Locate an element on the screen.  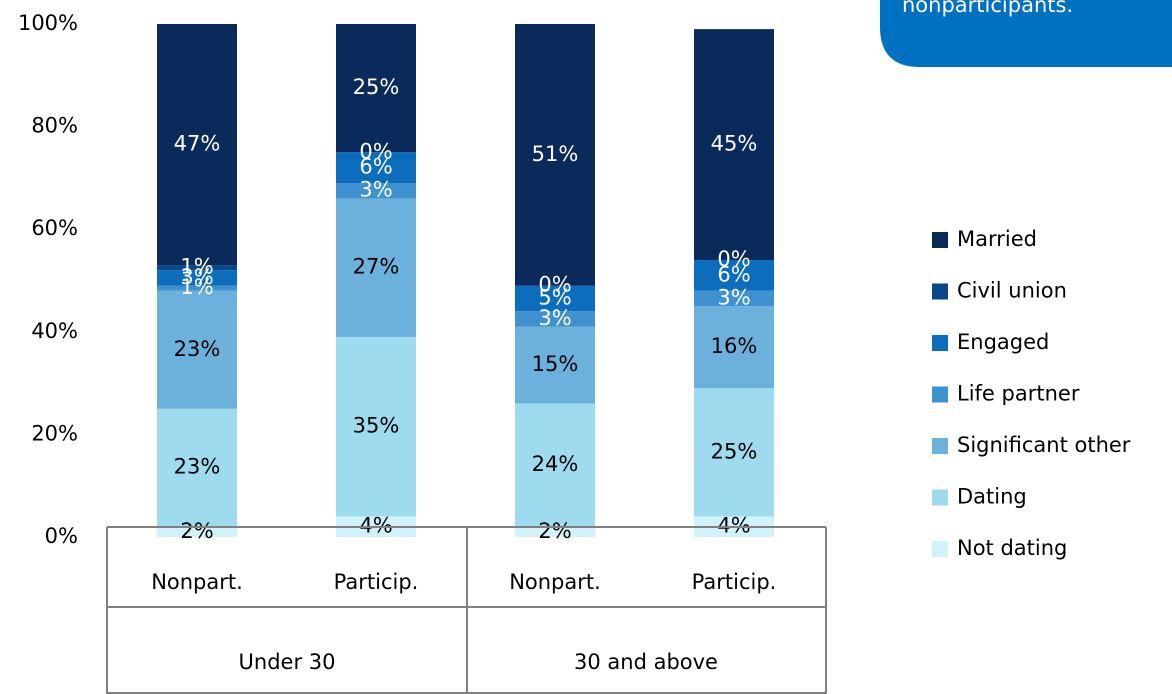
group-label: 30 and above is located at coordinates (646, 662).